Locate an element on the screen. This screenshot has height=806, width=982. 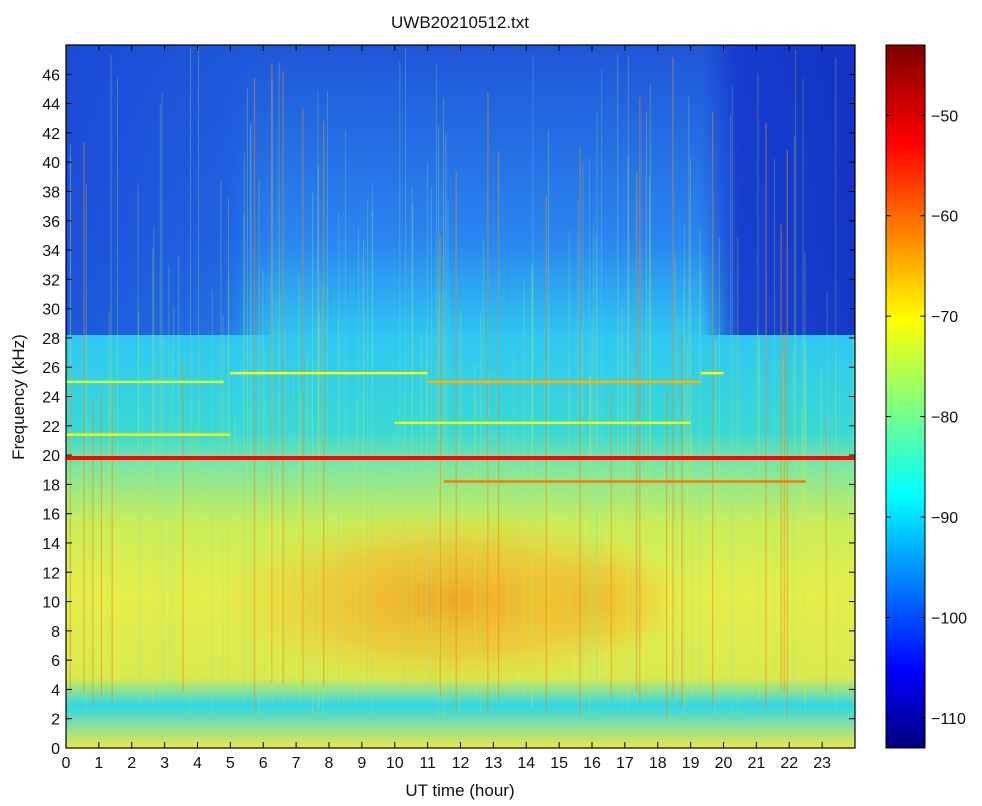
y-tick-label: 26 is located at coordinates (51, 368).